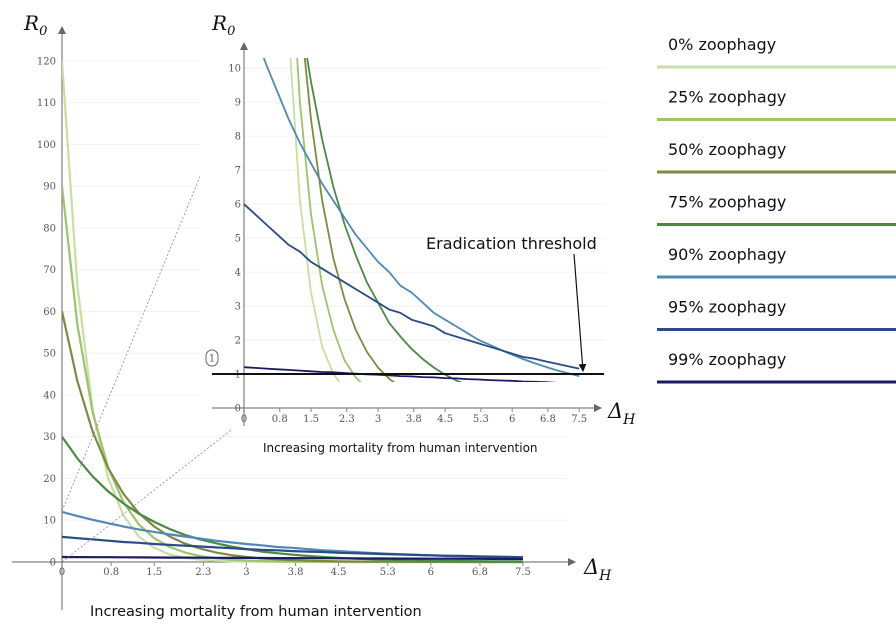  I want to click on inset-x-tick-label: 0.8, so click(280, 419).